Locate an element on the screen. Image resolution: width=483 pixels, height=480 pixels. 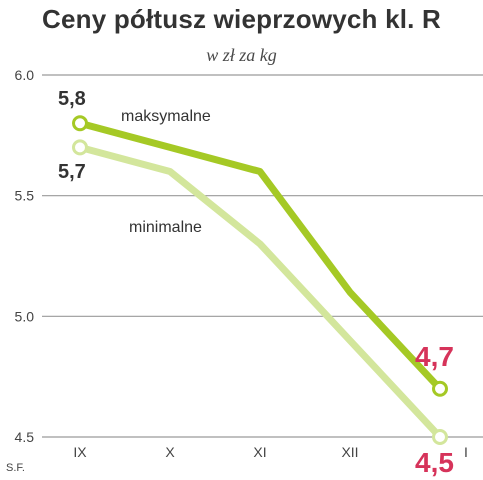
data-label-end-min: 4,5 is located at coordinates (434, 462).